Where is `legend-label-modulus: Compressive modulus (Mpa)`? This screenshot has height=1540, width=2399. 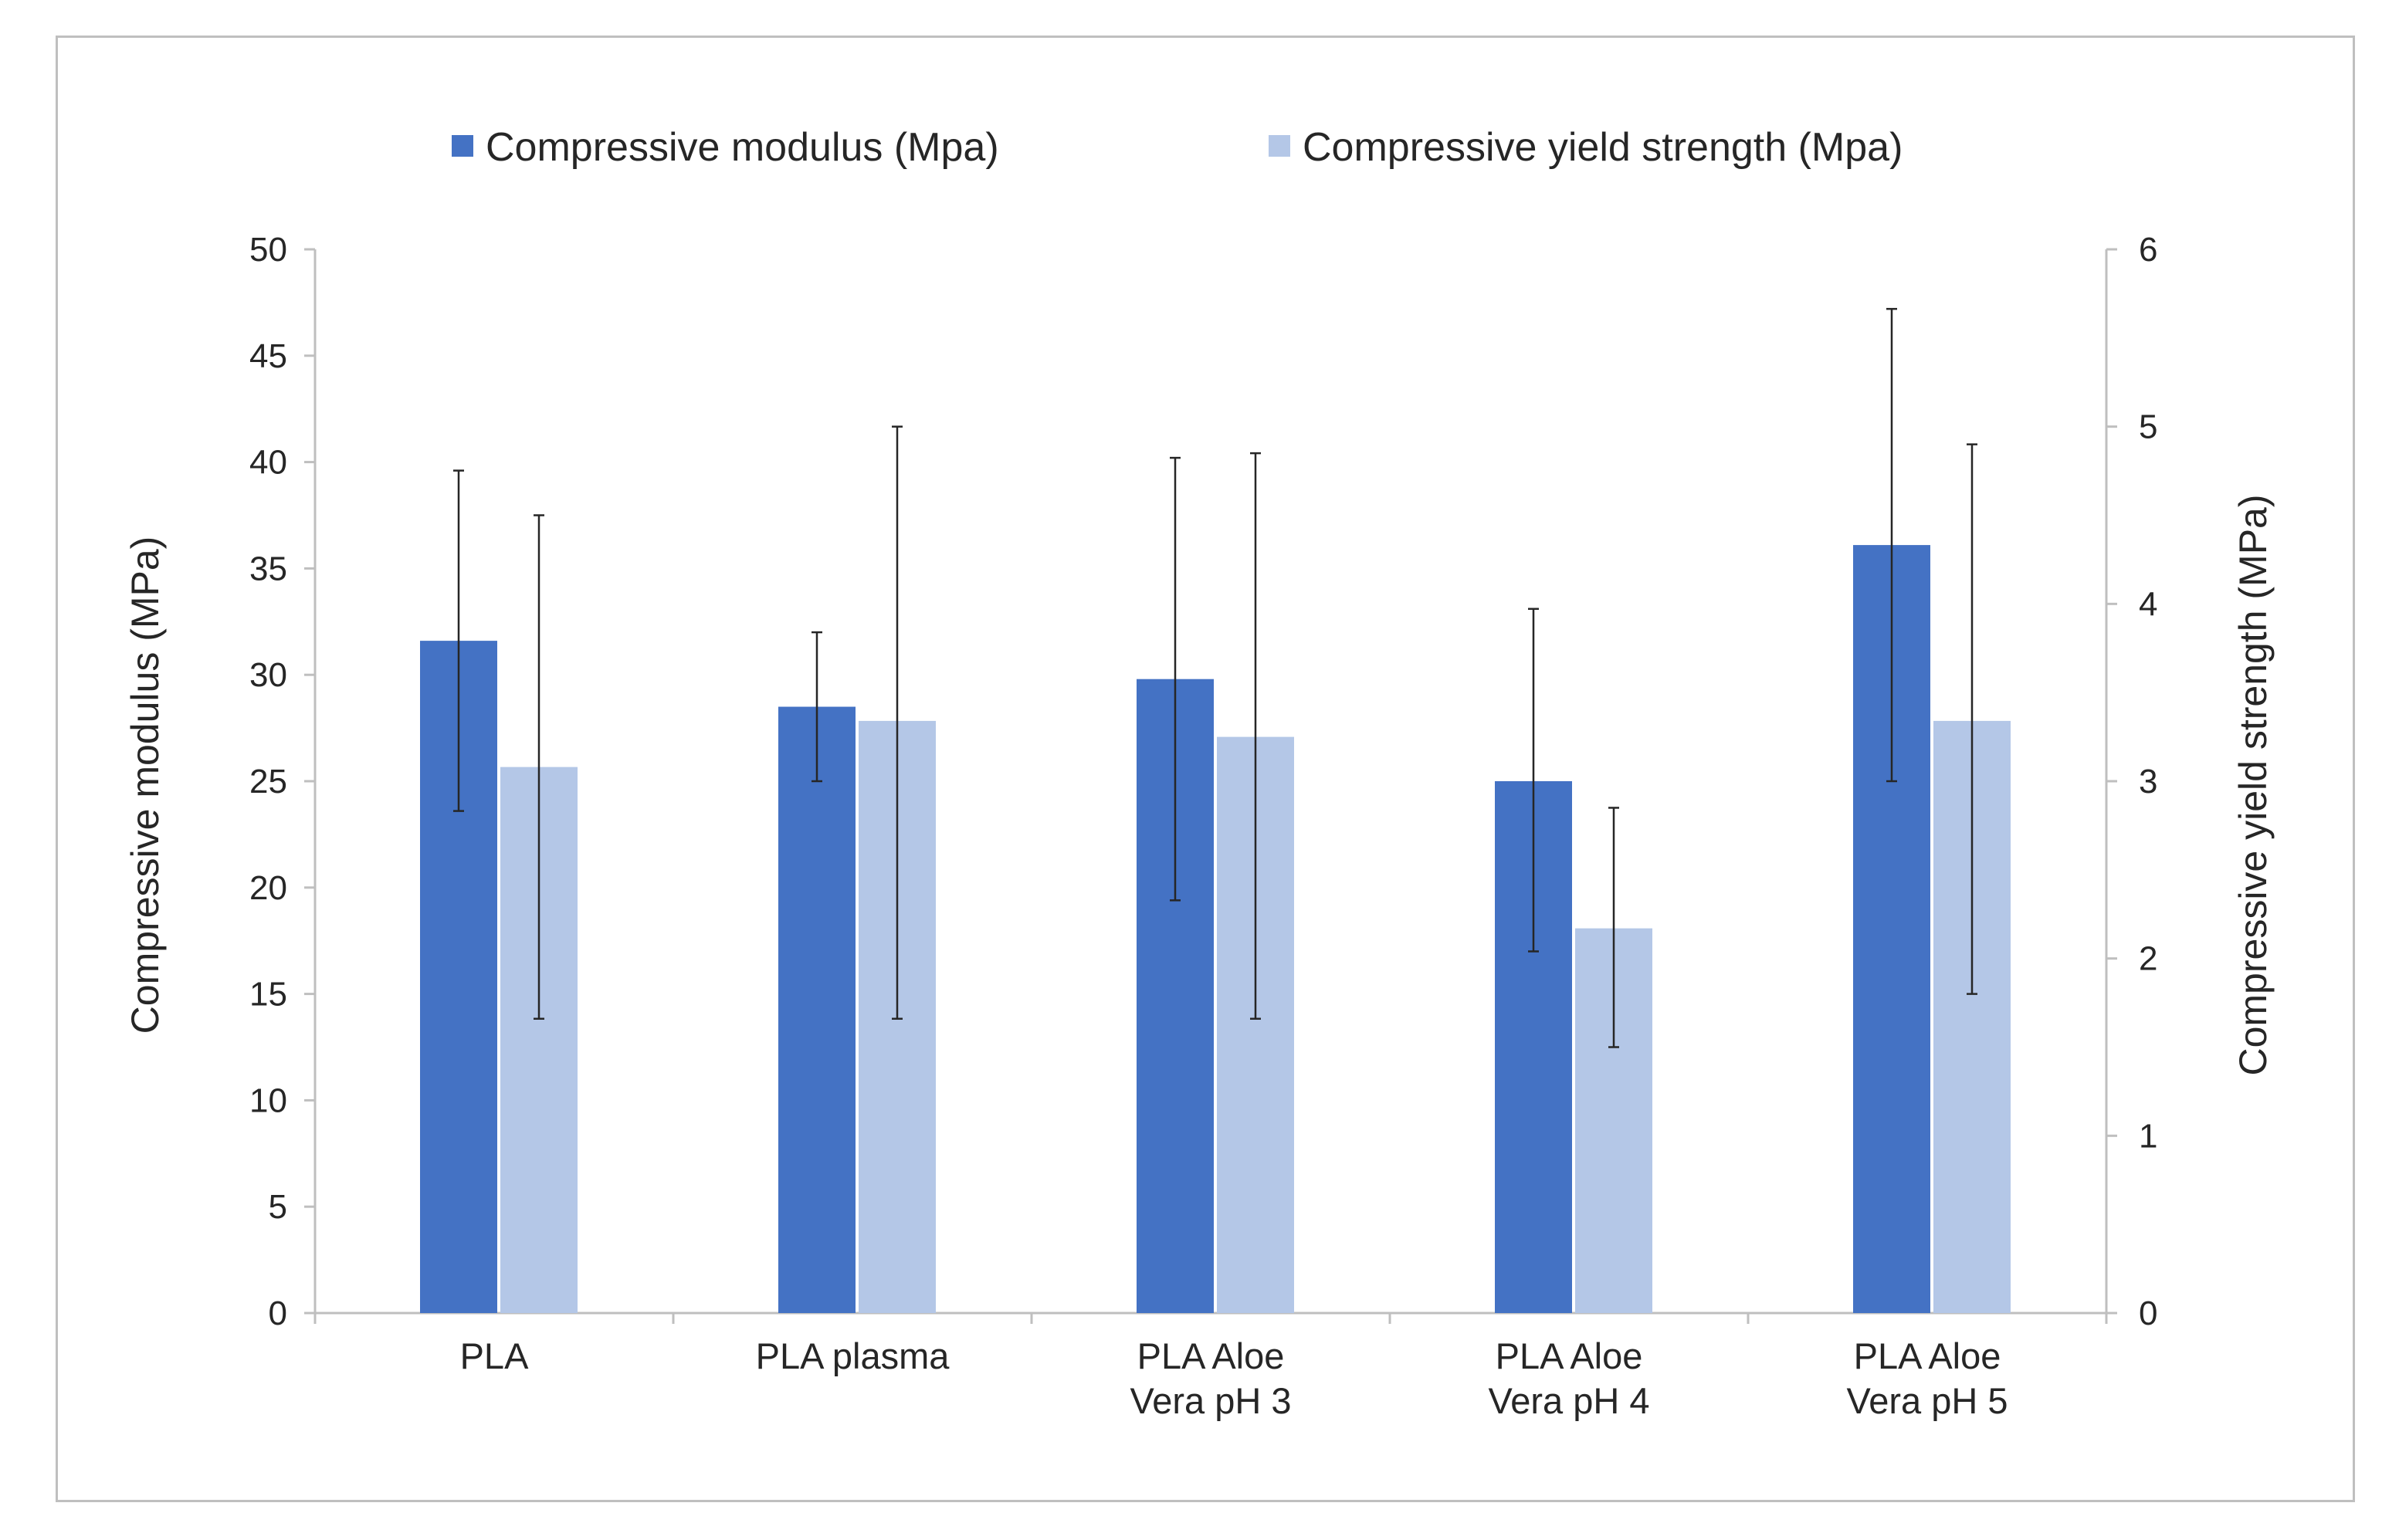 legend-label-modulus: Compressive modulus (Mpa) is located at coordinates (742, 147).